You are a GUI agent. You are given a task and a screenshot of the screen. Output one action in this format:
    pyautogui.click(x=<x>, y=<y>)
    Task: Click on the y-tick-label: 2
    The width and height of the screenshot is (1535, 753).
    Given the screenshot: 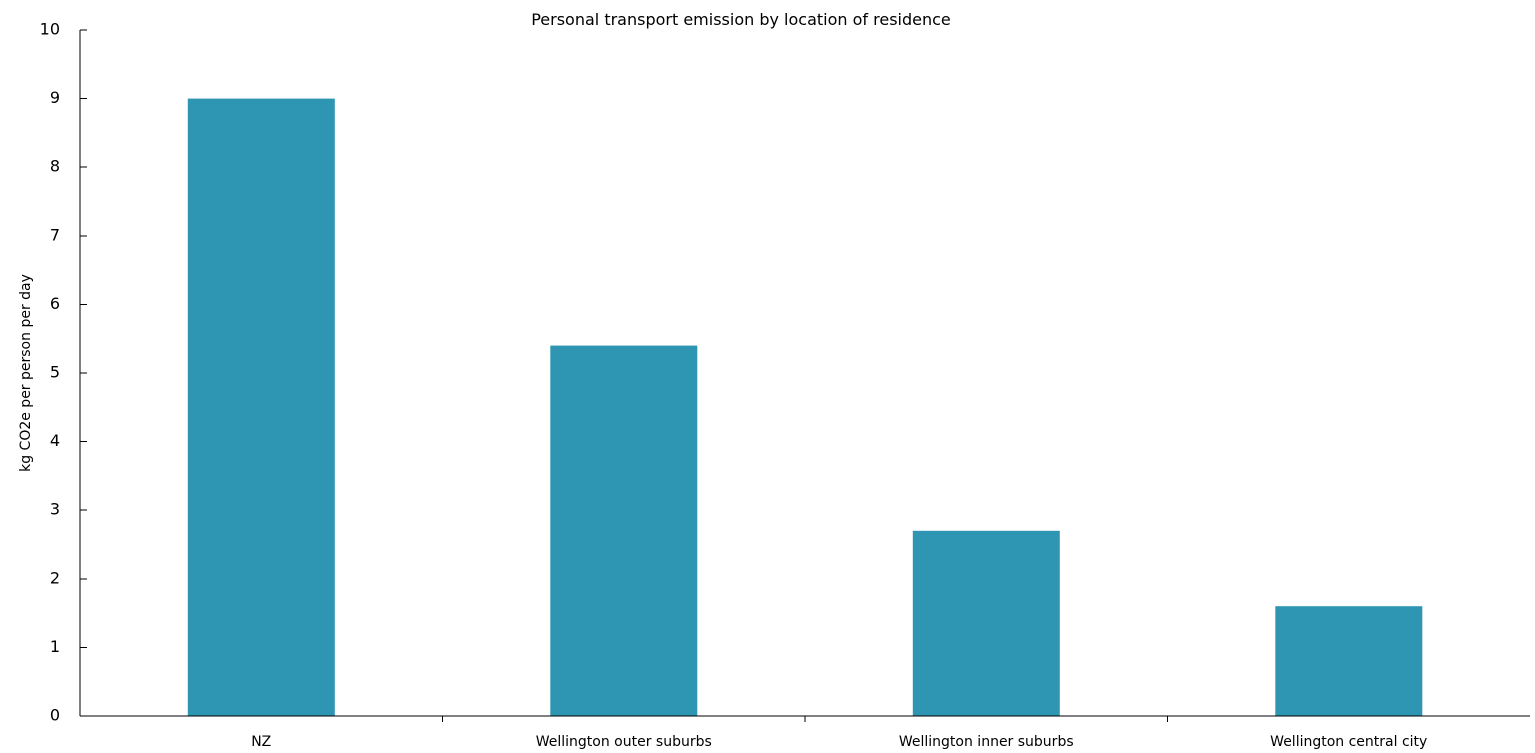 What is the action you would take?
    pyautogui.click(x=55, y=577)
    